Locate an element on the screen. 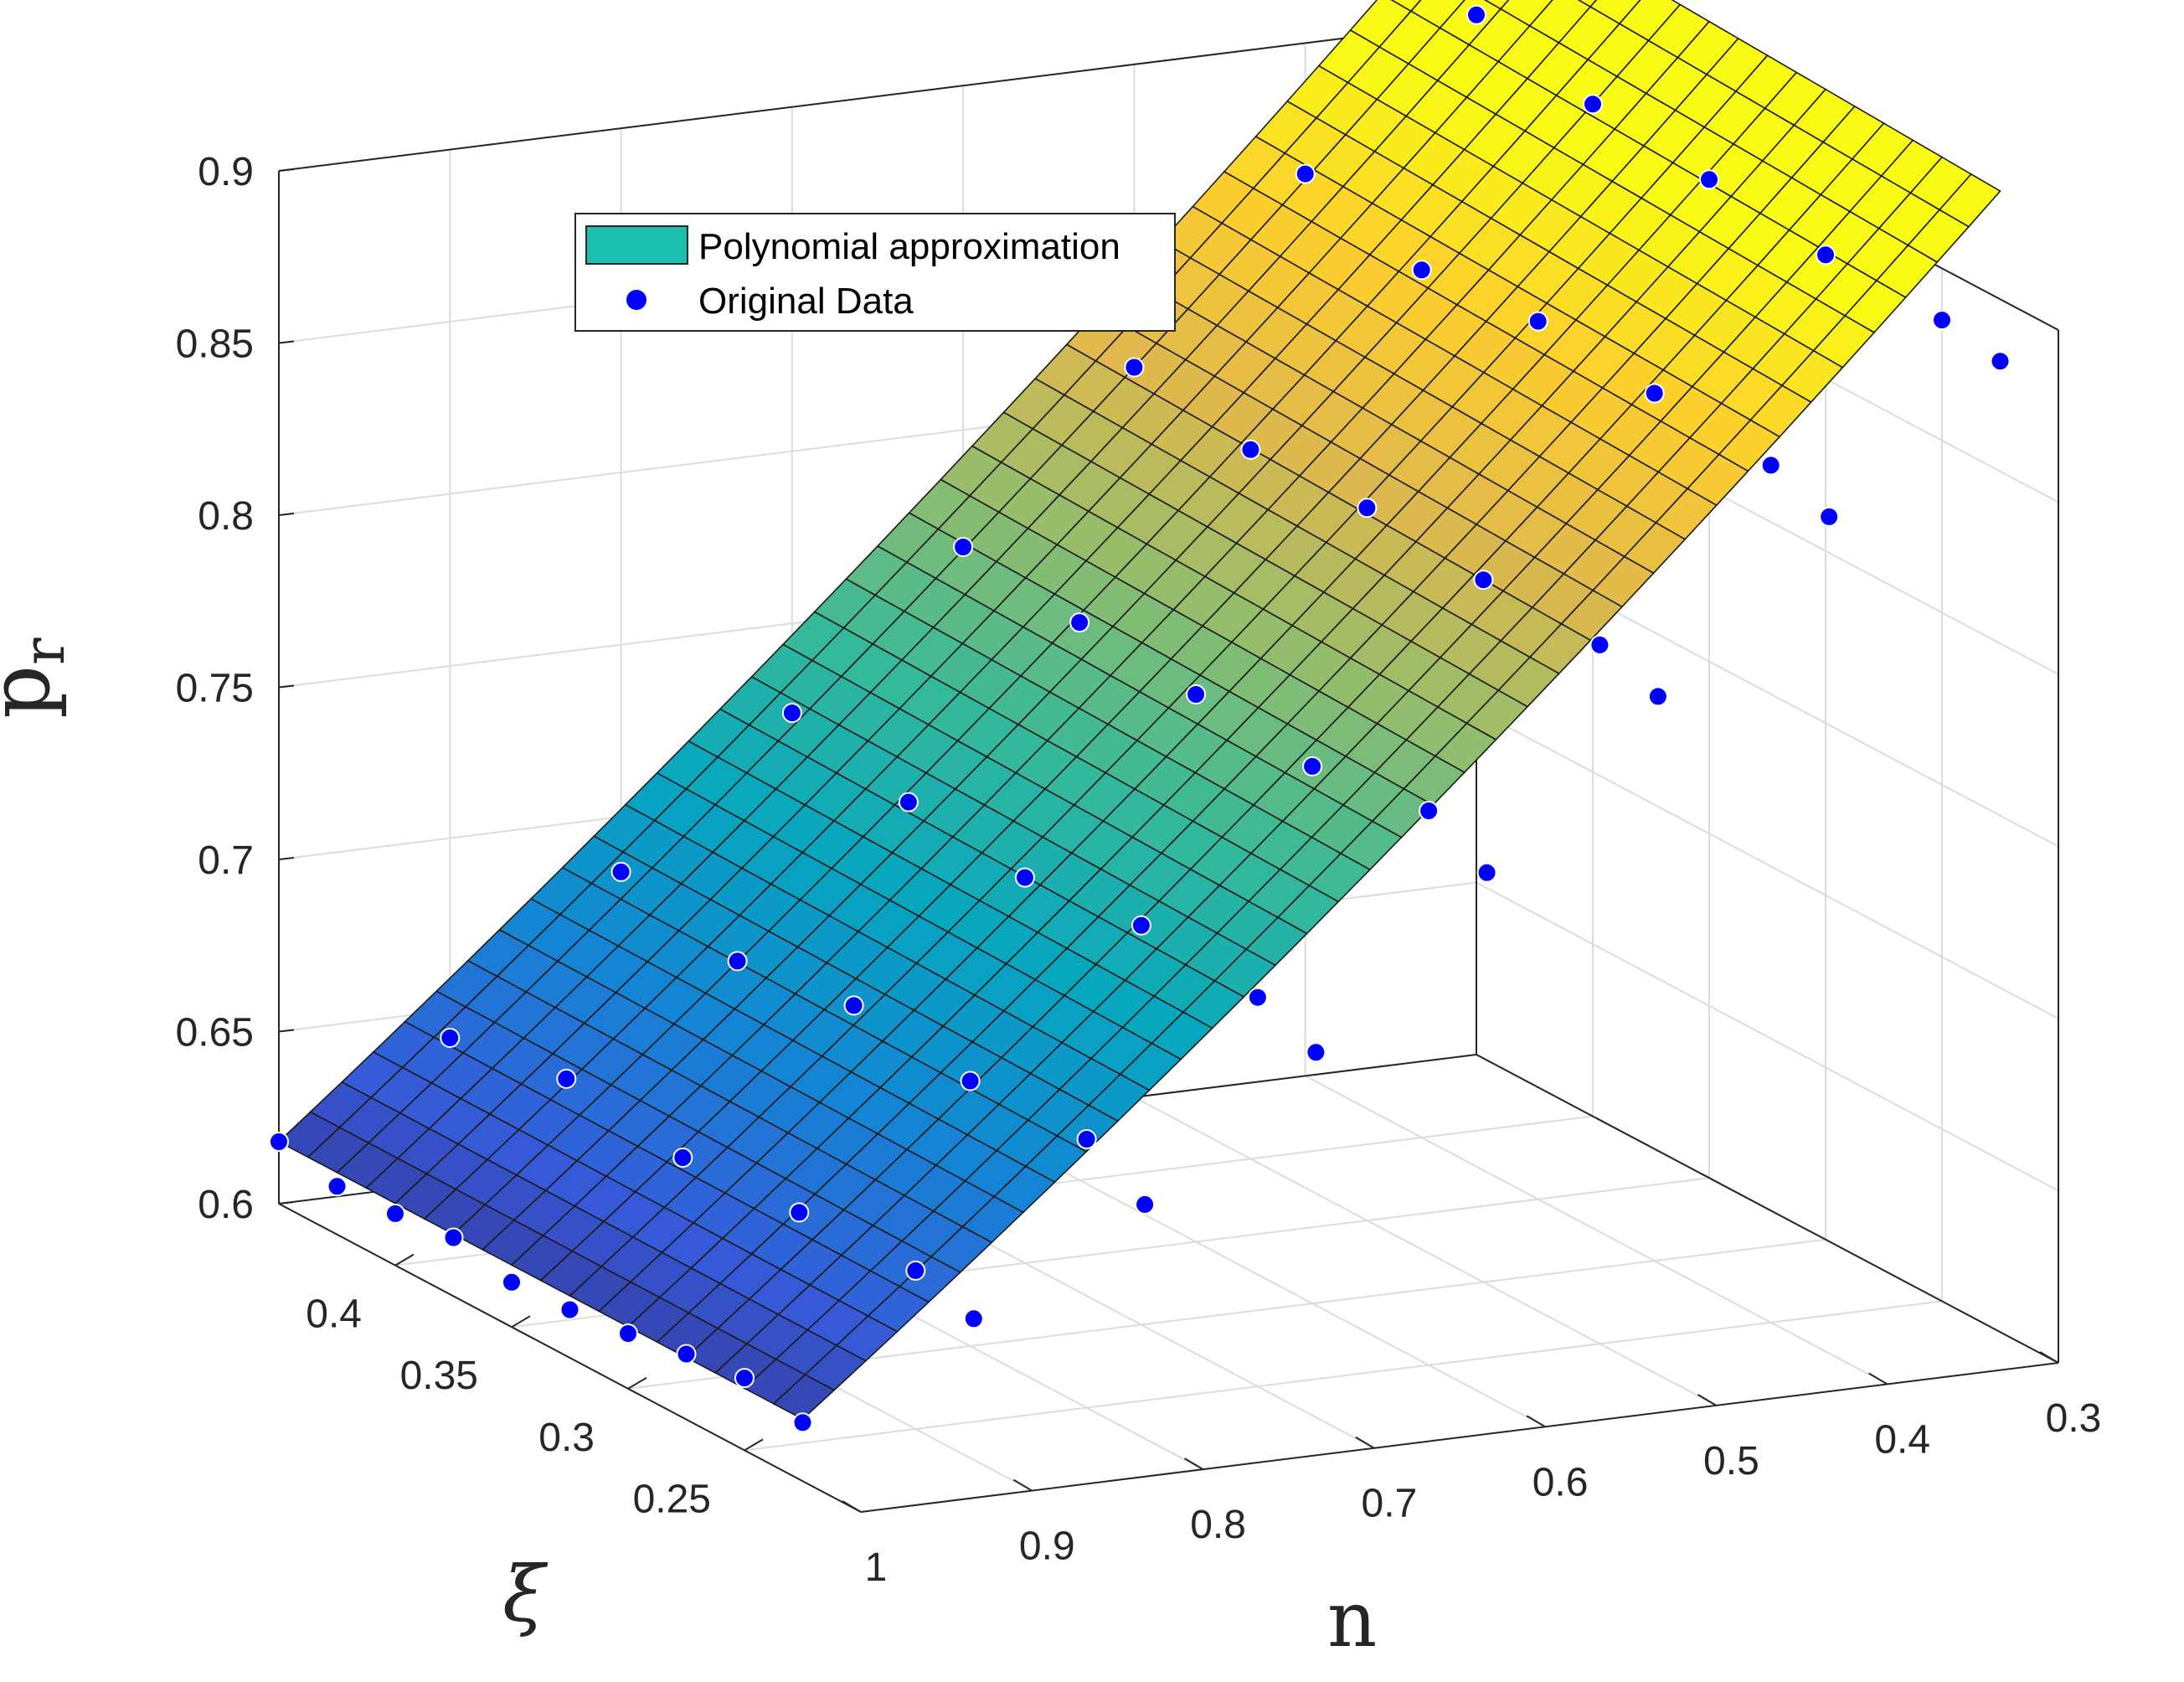 Image resolution: width=2184 pixels, height=1682 pixels. z-tick-label: 0.75 is located at coordinates (215, 689).